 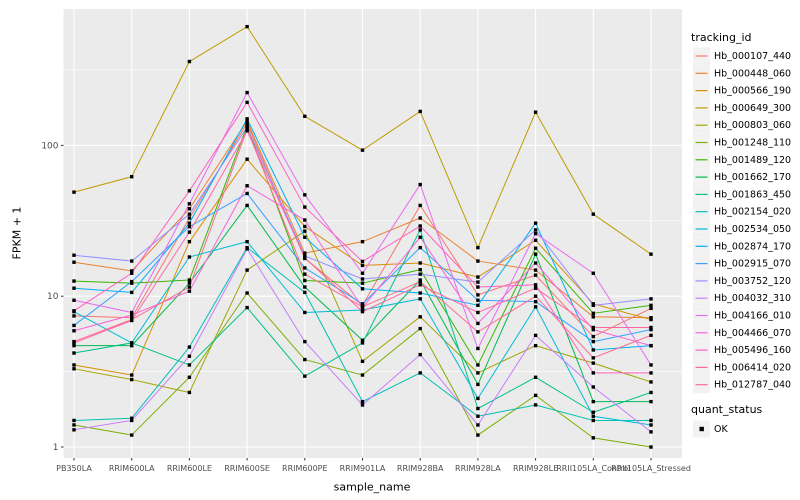 I want to click on y-tick-label: 10, so click(x=53, y=297).